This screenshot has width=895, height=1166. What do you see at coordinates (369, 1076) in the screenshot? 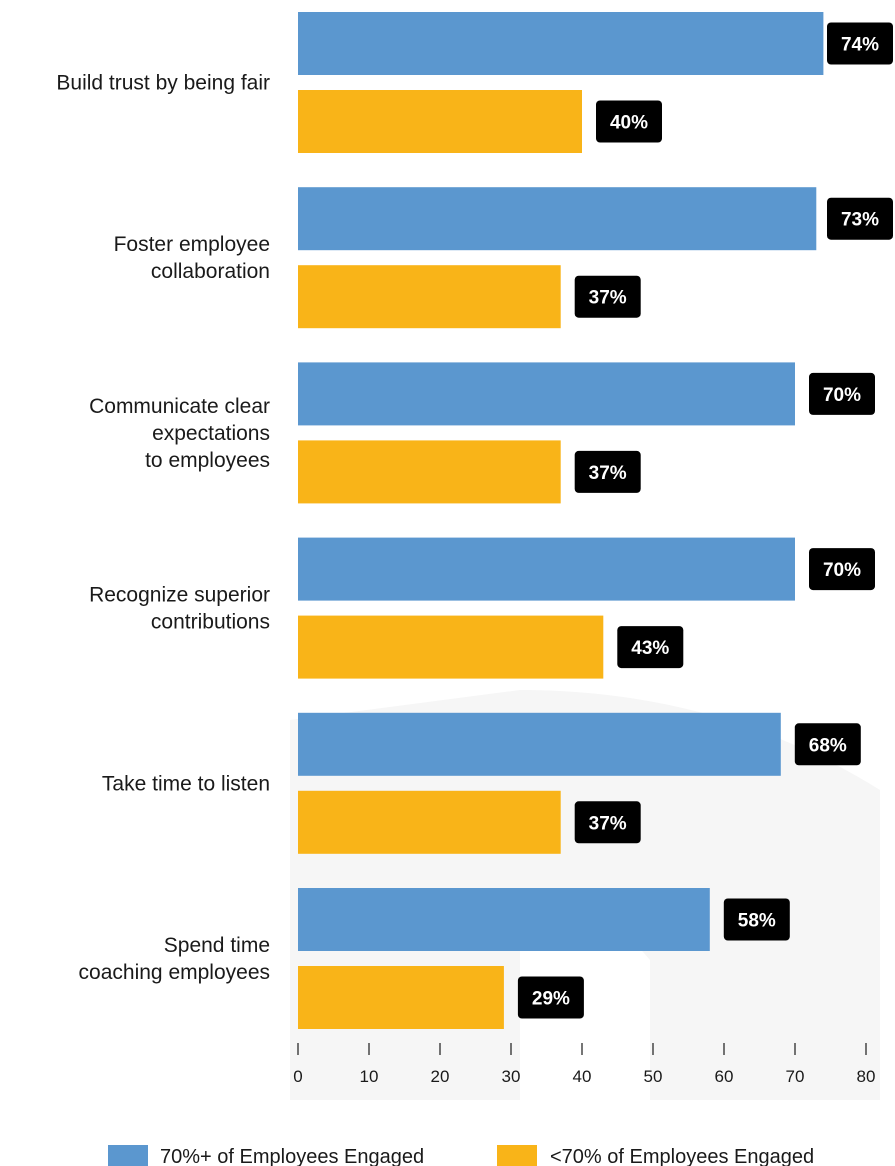
I see `x-tick-label: 10` at bounding box center [369, 1076].